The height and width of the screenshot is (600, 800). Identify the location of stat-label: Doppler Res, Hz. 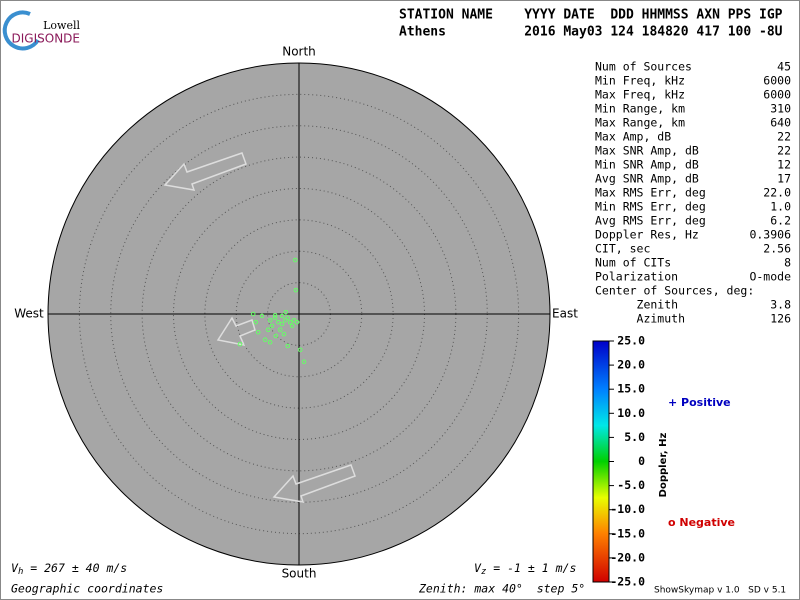
(647, 235).